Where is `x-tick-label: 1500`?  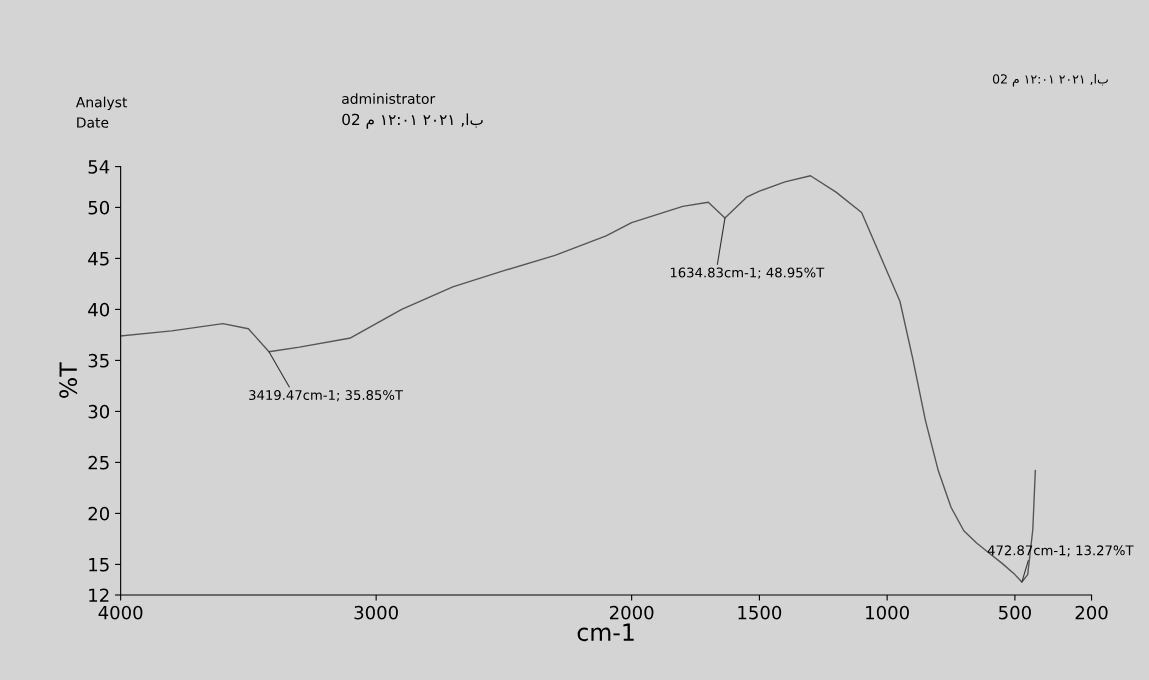
x-tick-label: 1500 is located at coordinates (760, 612).